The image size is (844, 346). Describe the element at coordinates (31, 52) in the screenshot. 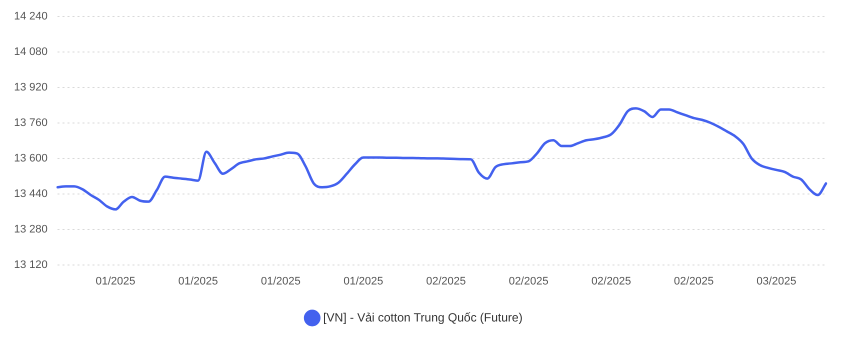

I see `y-tick-label: 14 080` at that location.